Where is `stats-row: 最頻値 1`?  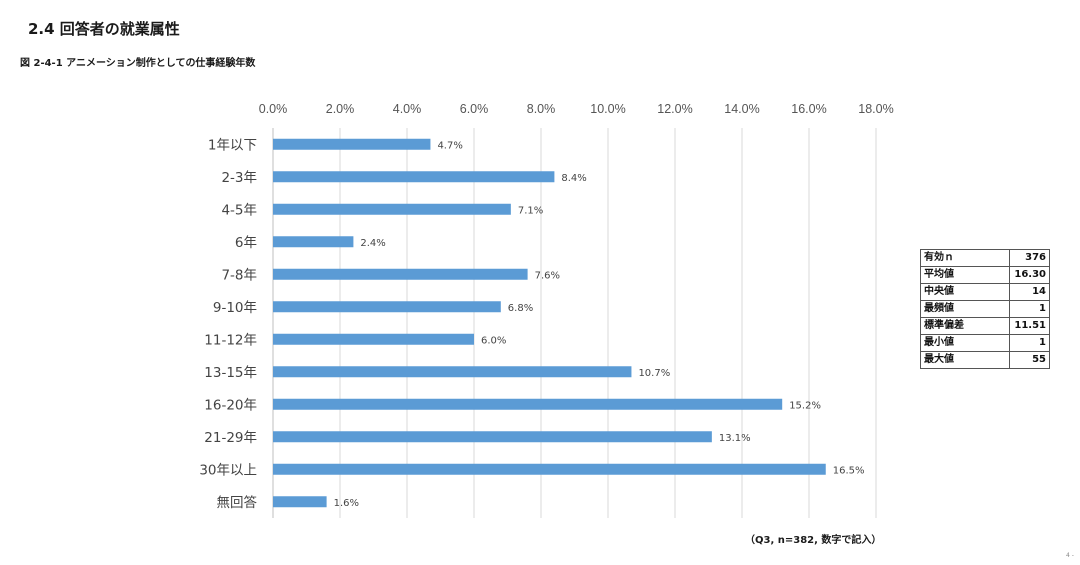
stats-row: 最頻値 1 is located at coordinates (985, 309).